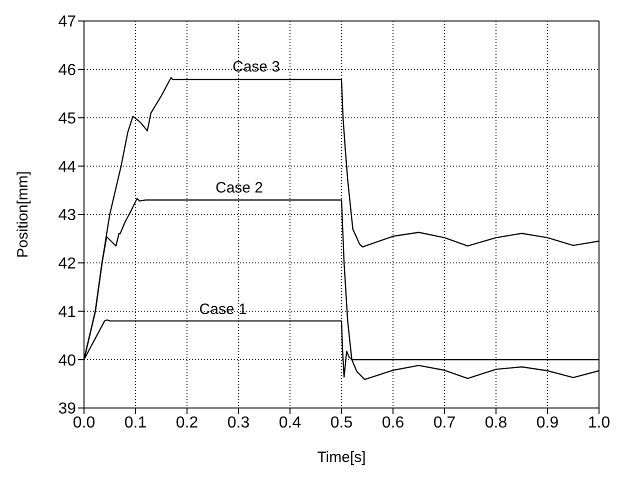  I want to click on x-tick-label: 0.1, so click(135, 423).